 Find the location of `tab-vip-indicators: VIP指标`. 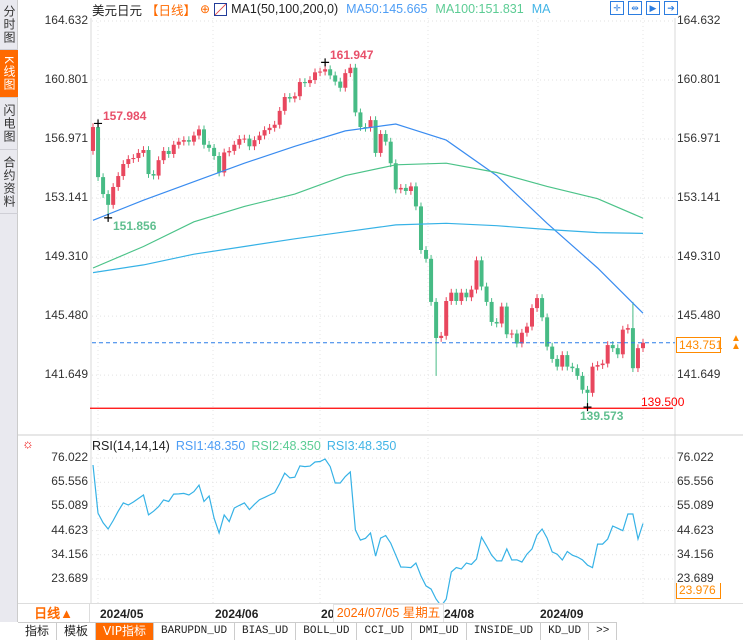

tab-vip-indicators: VIP指标 is located at coordinates (125, 631).